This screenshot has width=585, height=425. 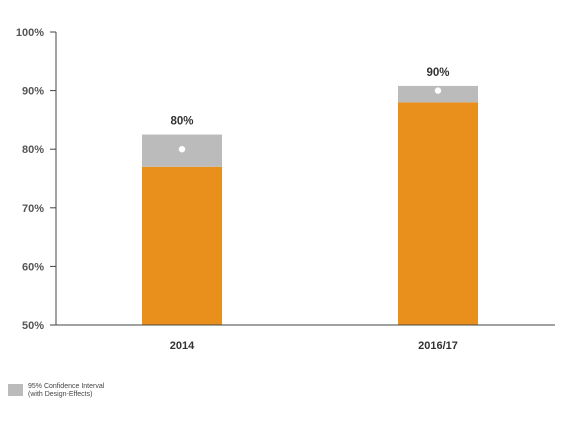 What do you see at coordinates (182, 149) in the screenshot?
I see `point-estimate-2014` at bounding box center [182, 149].